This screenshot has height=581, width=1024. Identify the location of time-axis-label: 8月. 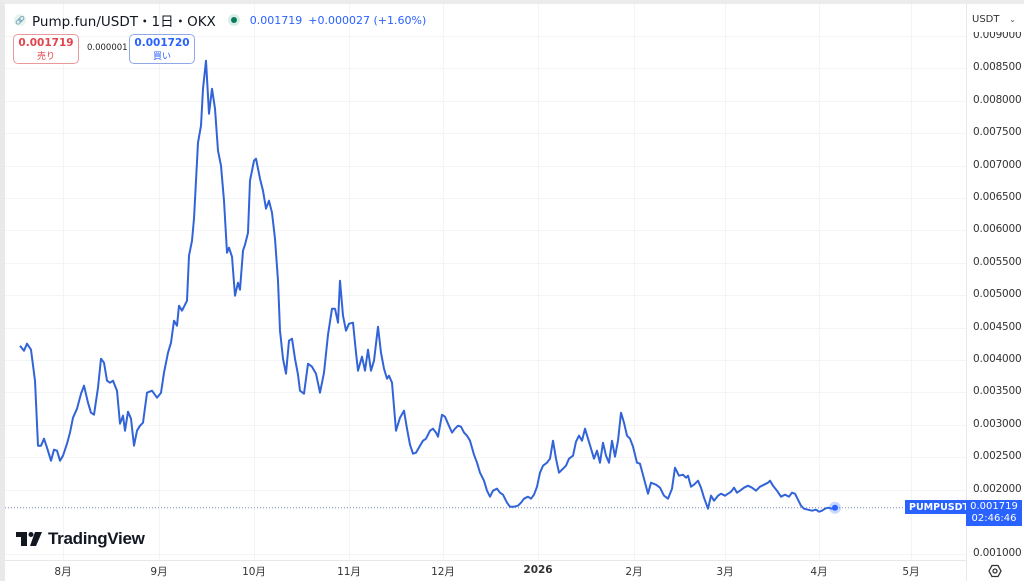
(63, 572).